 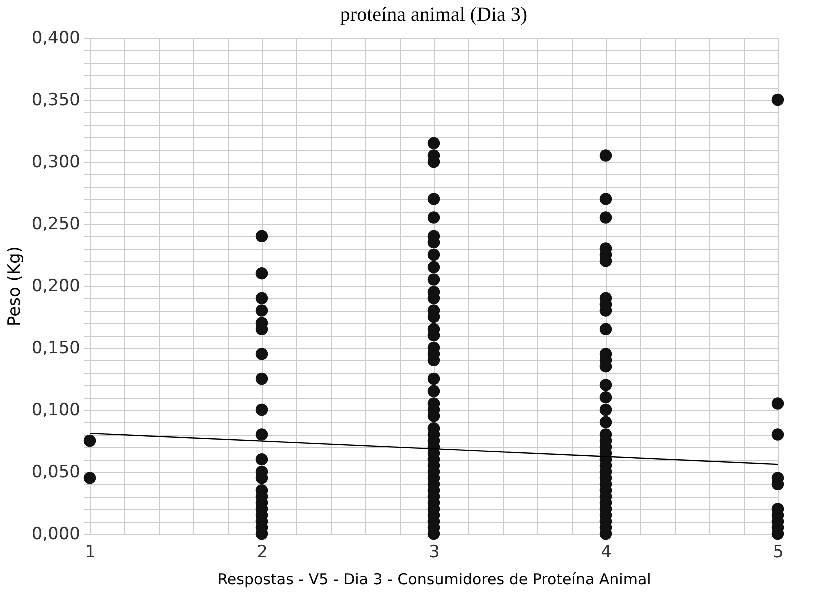 What do you see at coordinates (56, 534) in the screenshot?
I see `y-tick-label: 0,000` at bounding box center [56, 534].